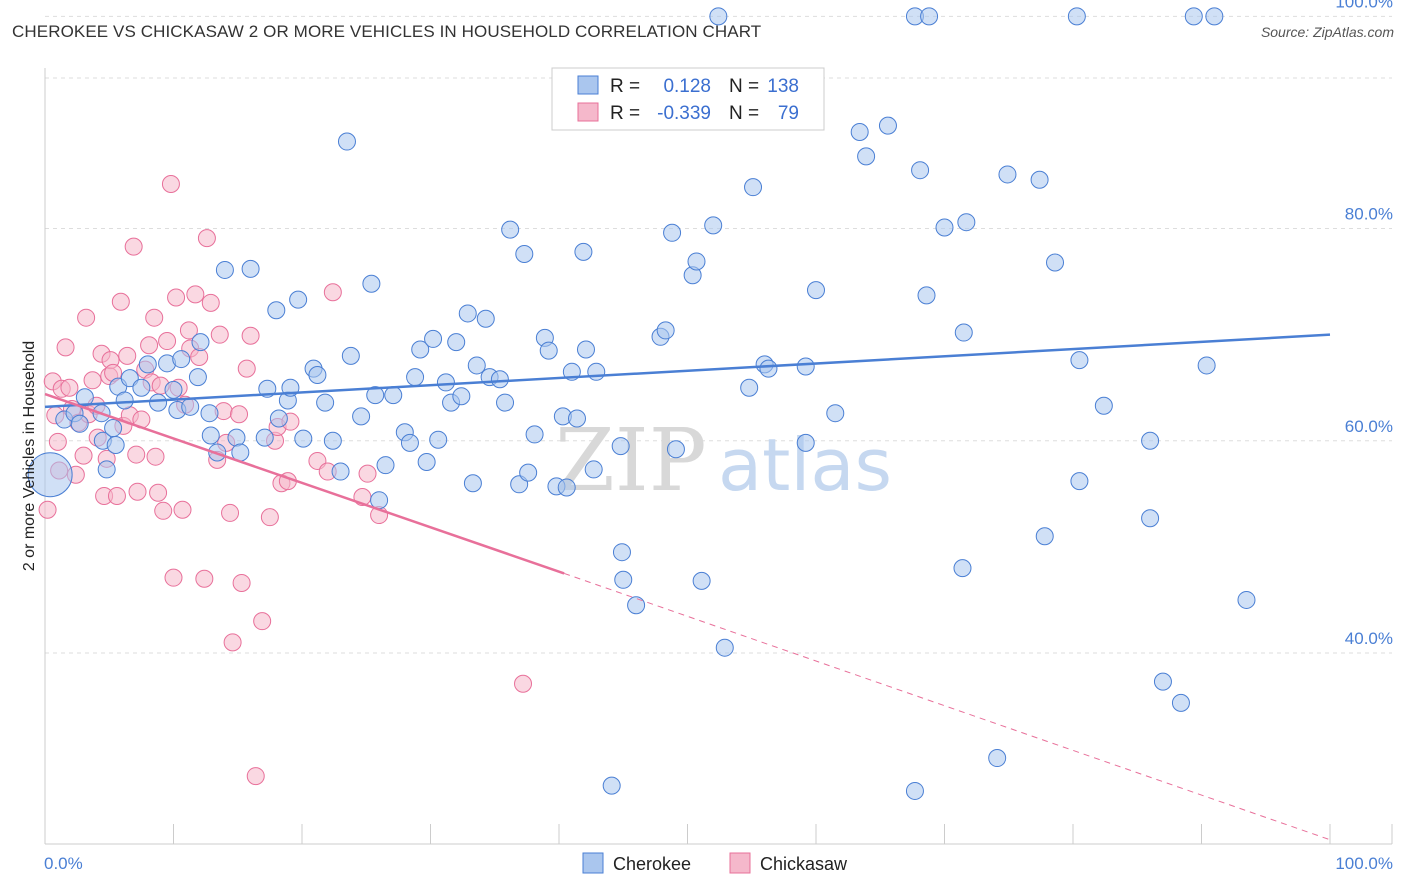  Describe the element at coordinates (593, 863) in the screenshot. I see `bottom-legend-swatch-cherokee` at that location.